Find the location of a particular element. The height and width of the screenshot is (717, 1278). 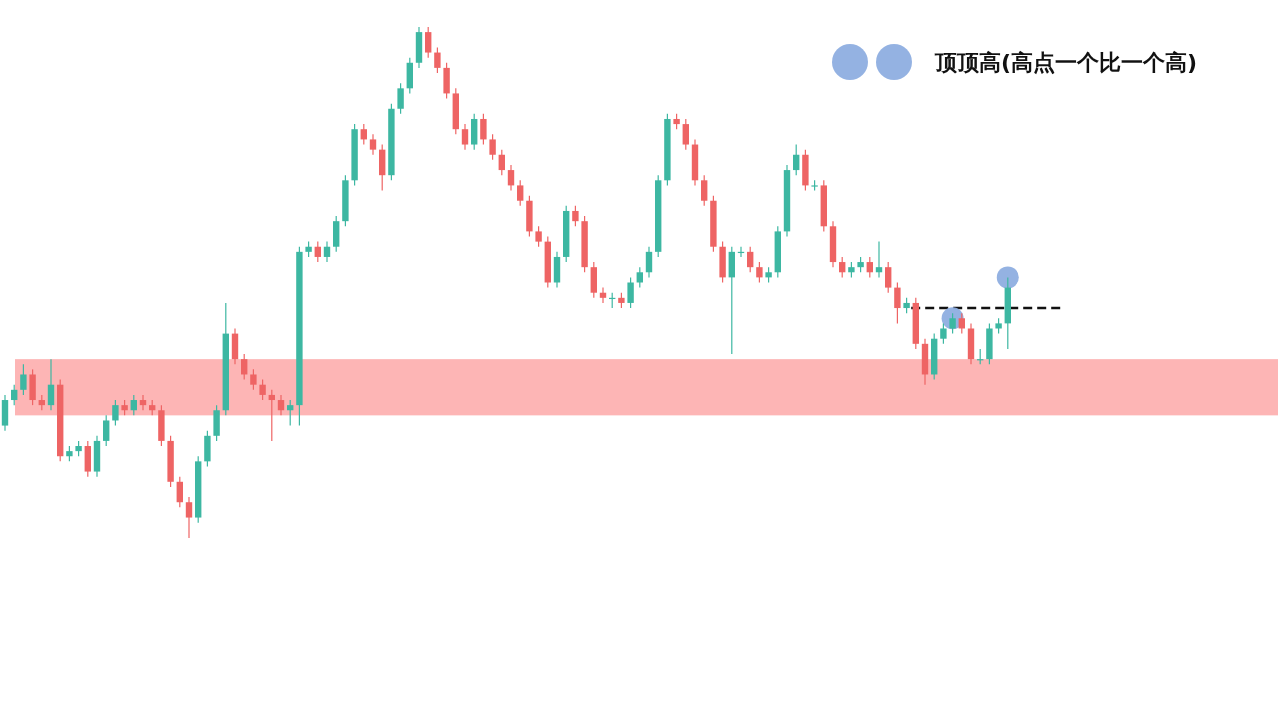

legend: 顶顶高(高点一个比一个高) is located at coordinates (1015, 62).